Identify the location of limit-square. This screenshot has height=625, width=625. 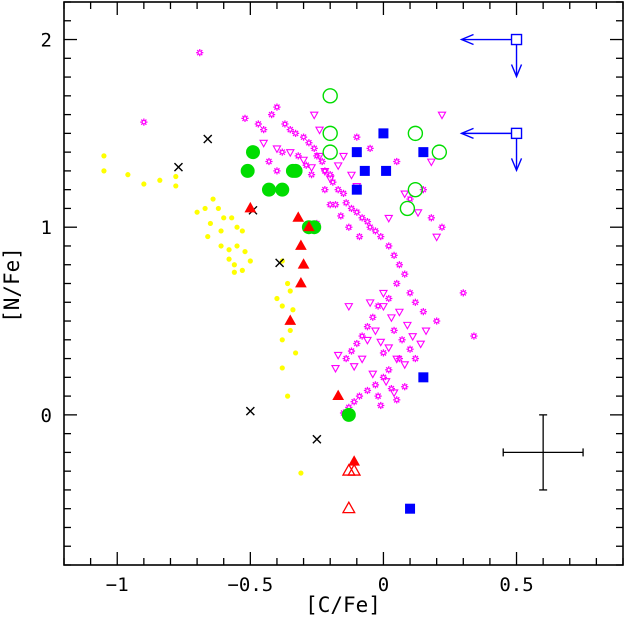
(516, 133).